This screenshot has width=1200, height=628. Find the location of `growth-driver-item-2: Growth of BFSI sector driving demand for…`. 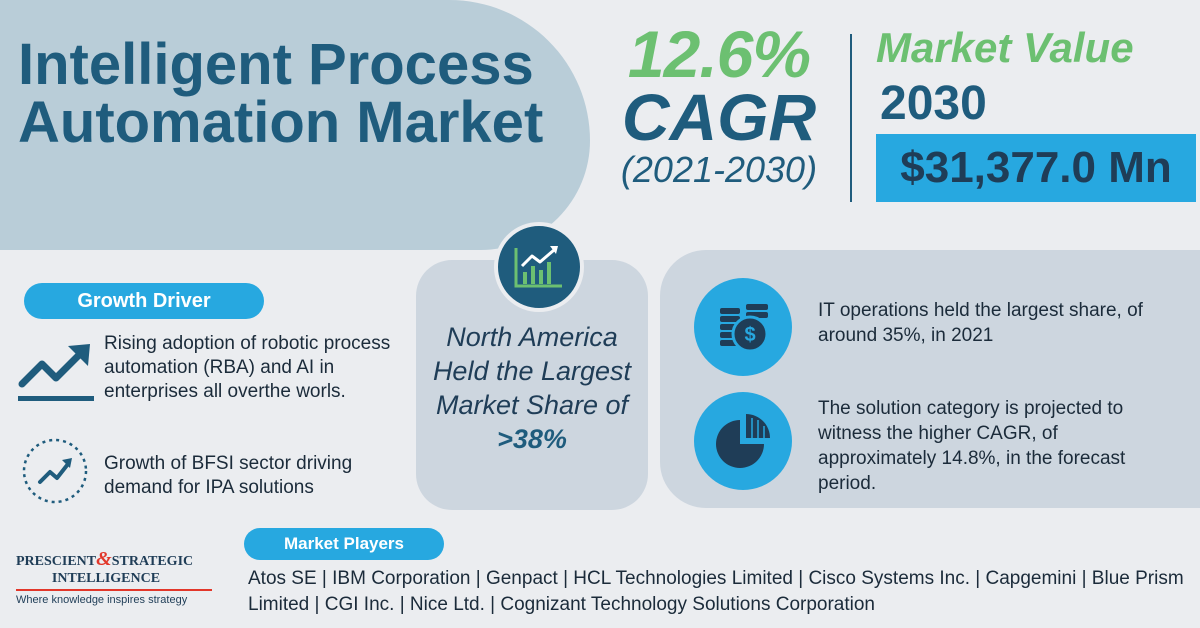

growth-driver-item-2: Growth of BFSI sector driving demand for… is located at coordinates (228, 475).